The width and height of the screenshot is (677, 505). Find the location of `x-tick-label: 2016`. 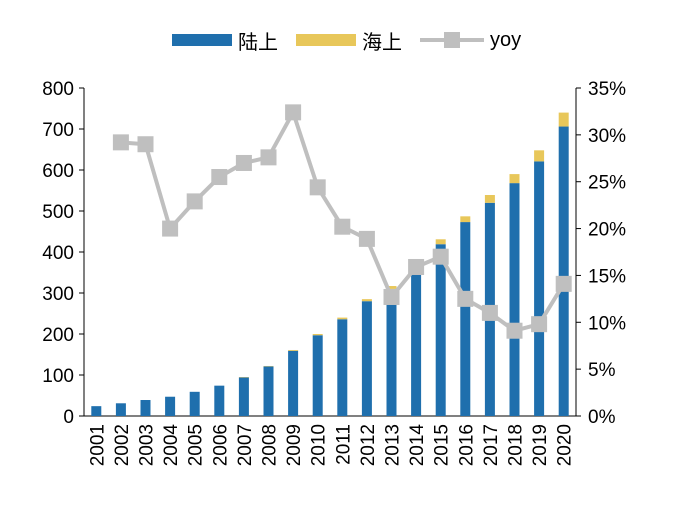

x-tick-label: 2016 is located at coordinates (466, 445).